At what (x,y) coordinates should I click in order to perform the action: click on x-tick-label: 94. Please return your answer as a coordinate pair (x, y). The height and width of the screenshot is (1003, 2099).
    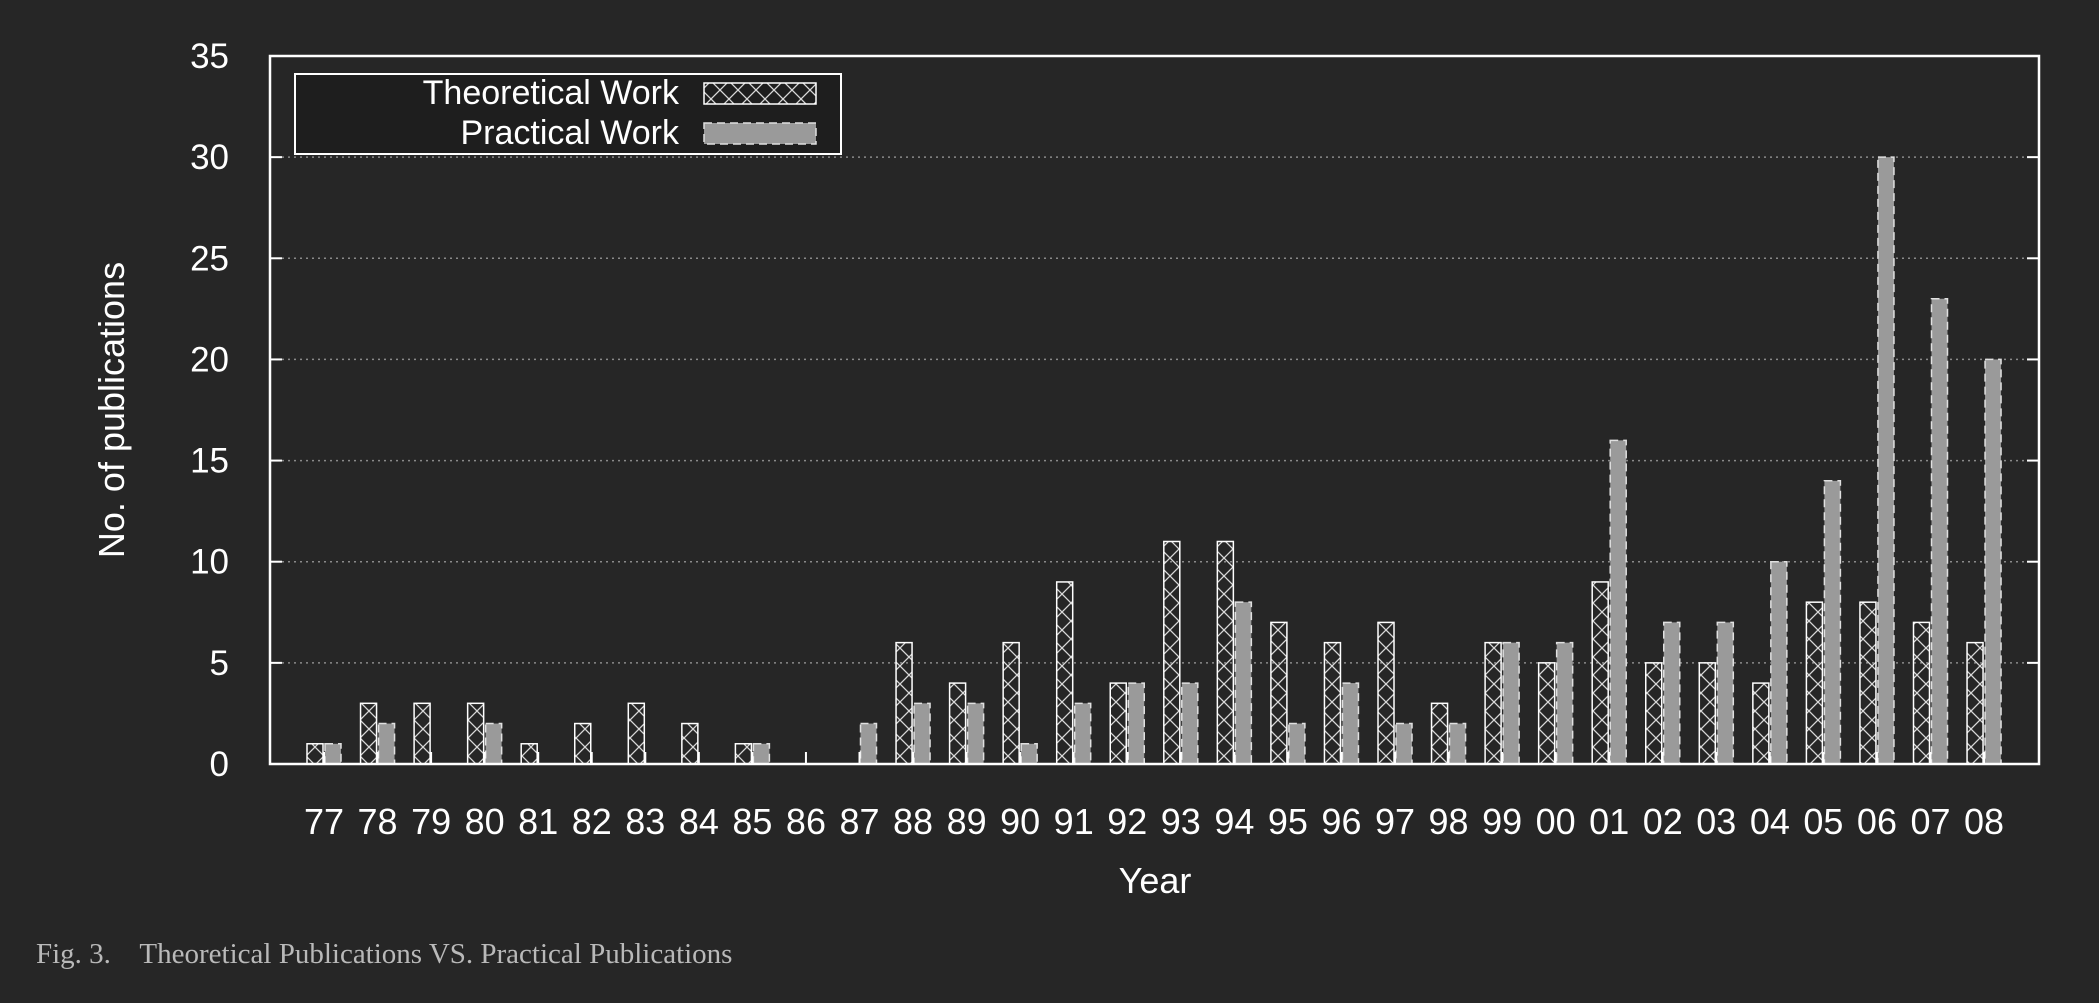
    Looking at the image, I should click on (1234, 821).